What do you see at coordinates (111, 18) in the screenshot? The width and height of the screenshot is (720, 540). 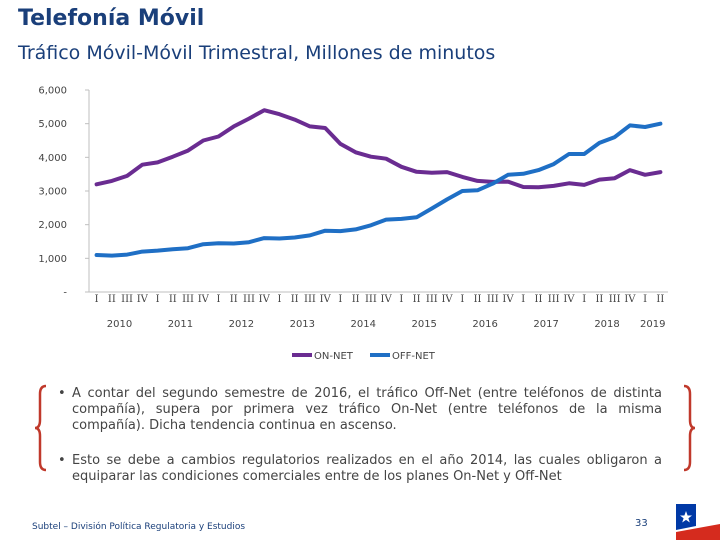 I see `page-title: Telefonía Móvil` at bounding box center [111, 18].